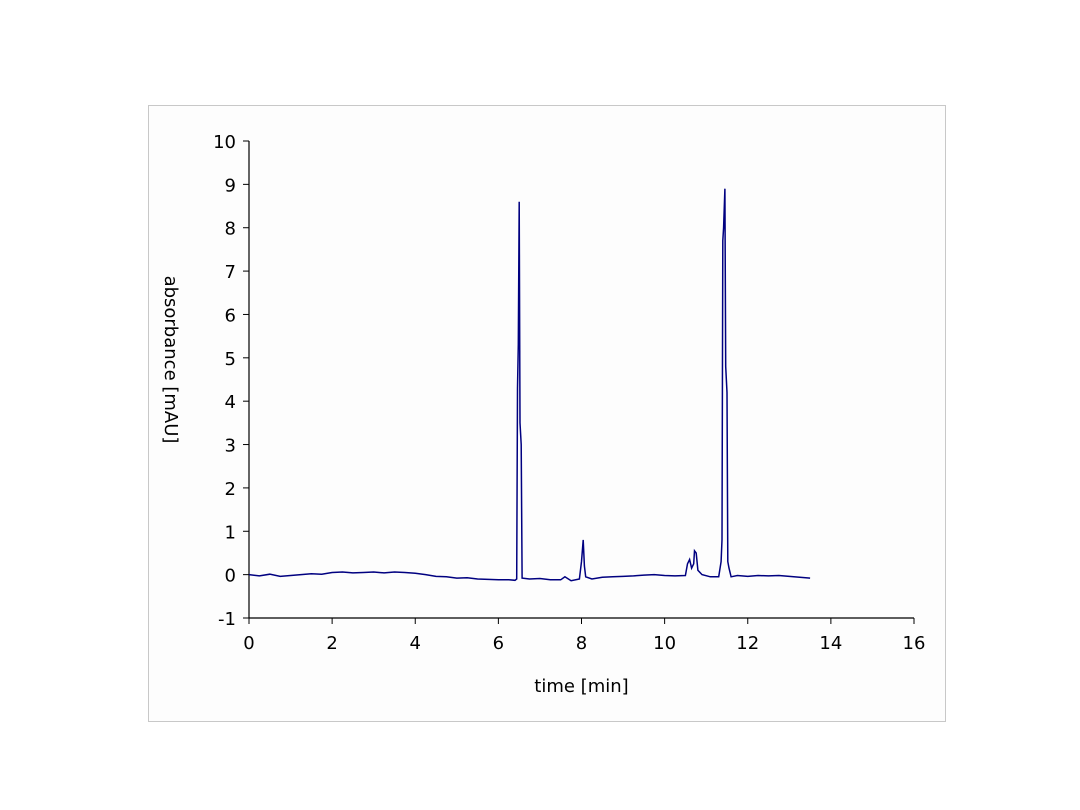  I want to click on x-tick-label: 0, so click(248, 643).